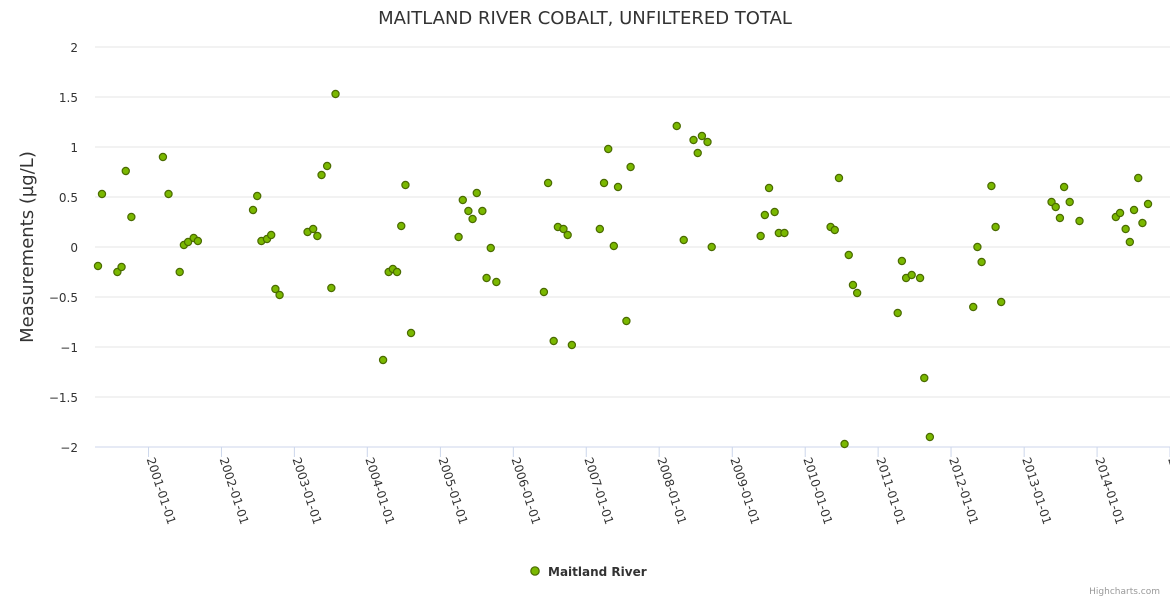 The height and width of the screenshot is (600, 1170). What do you see at coordinates (1124, 592) in the screenshot?
I see `credits-link: Highcharts.com` at bounding box center [1124, 592].